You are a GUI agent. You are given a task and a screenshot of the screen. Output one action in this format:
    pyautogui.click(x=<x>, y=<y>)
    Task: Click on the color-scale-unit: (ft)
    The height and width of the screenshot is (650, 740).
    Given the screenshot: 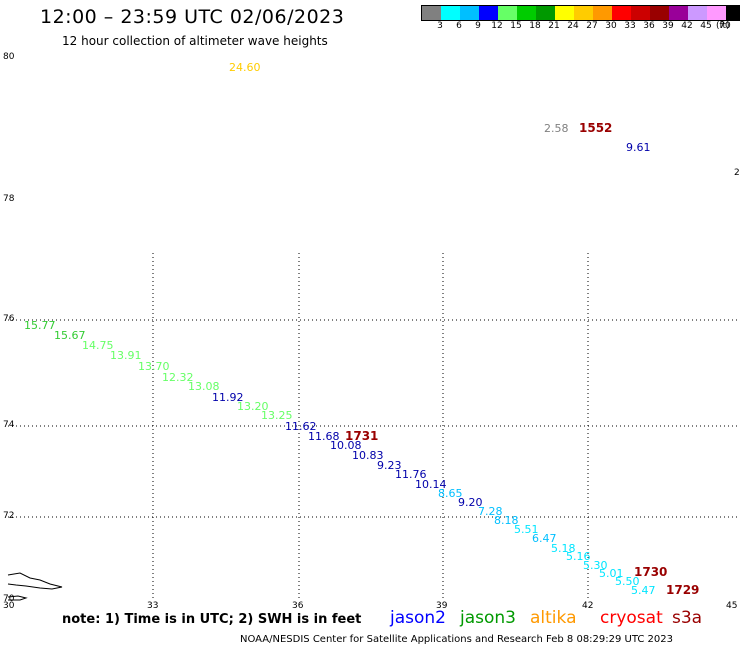 What is the action you would take?
    pyautogui.click(x=723, y=26)
    